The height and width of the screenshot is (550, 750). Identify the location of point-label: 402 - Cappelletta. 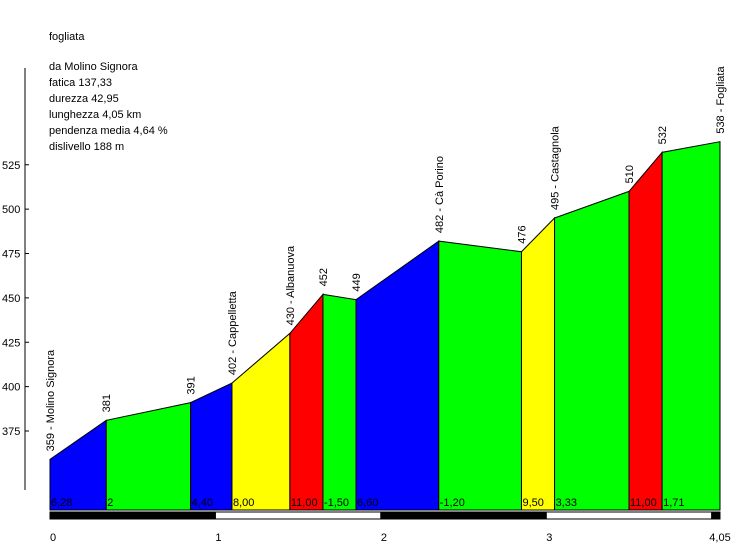
(233, 332).